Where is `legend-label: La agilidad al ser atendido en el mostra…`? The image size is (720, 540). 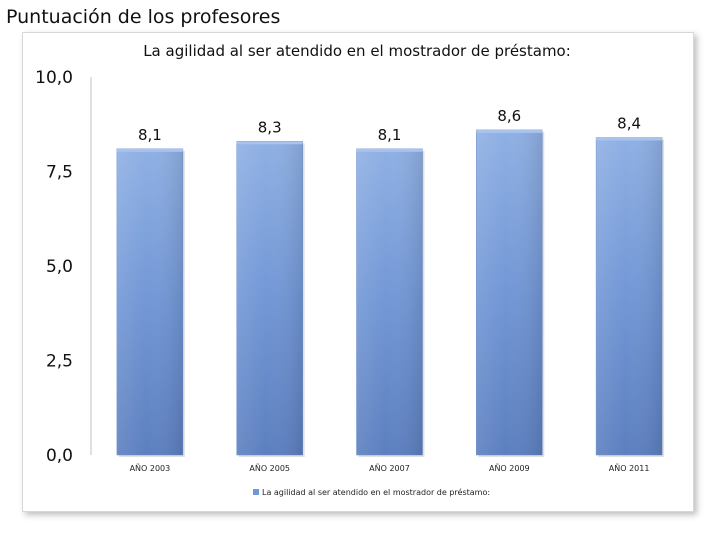
legend-label: La agilidad al ser atendido en el mostra… is located at coordinates (376, 492).